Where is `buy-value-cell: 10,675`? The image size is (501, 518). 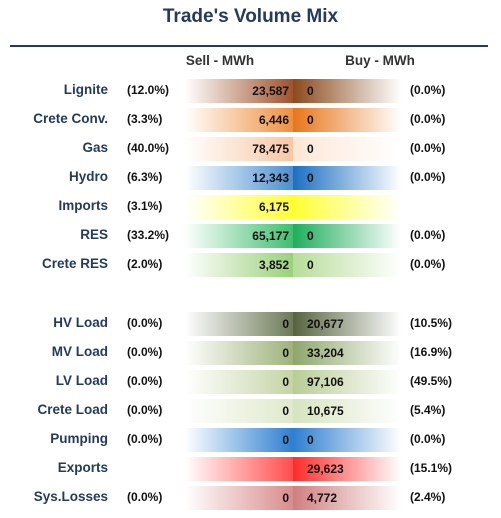
buy-value-cell: 10,675 is located at coordinates (347, 411).